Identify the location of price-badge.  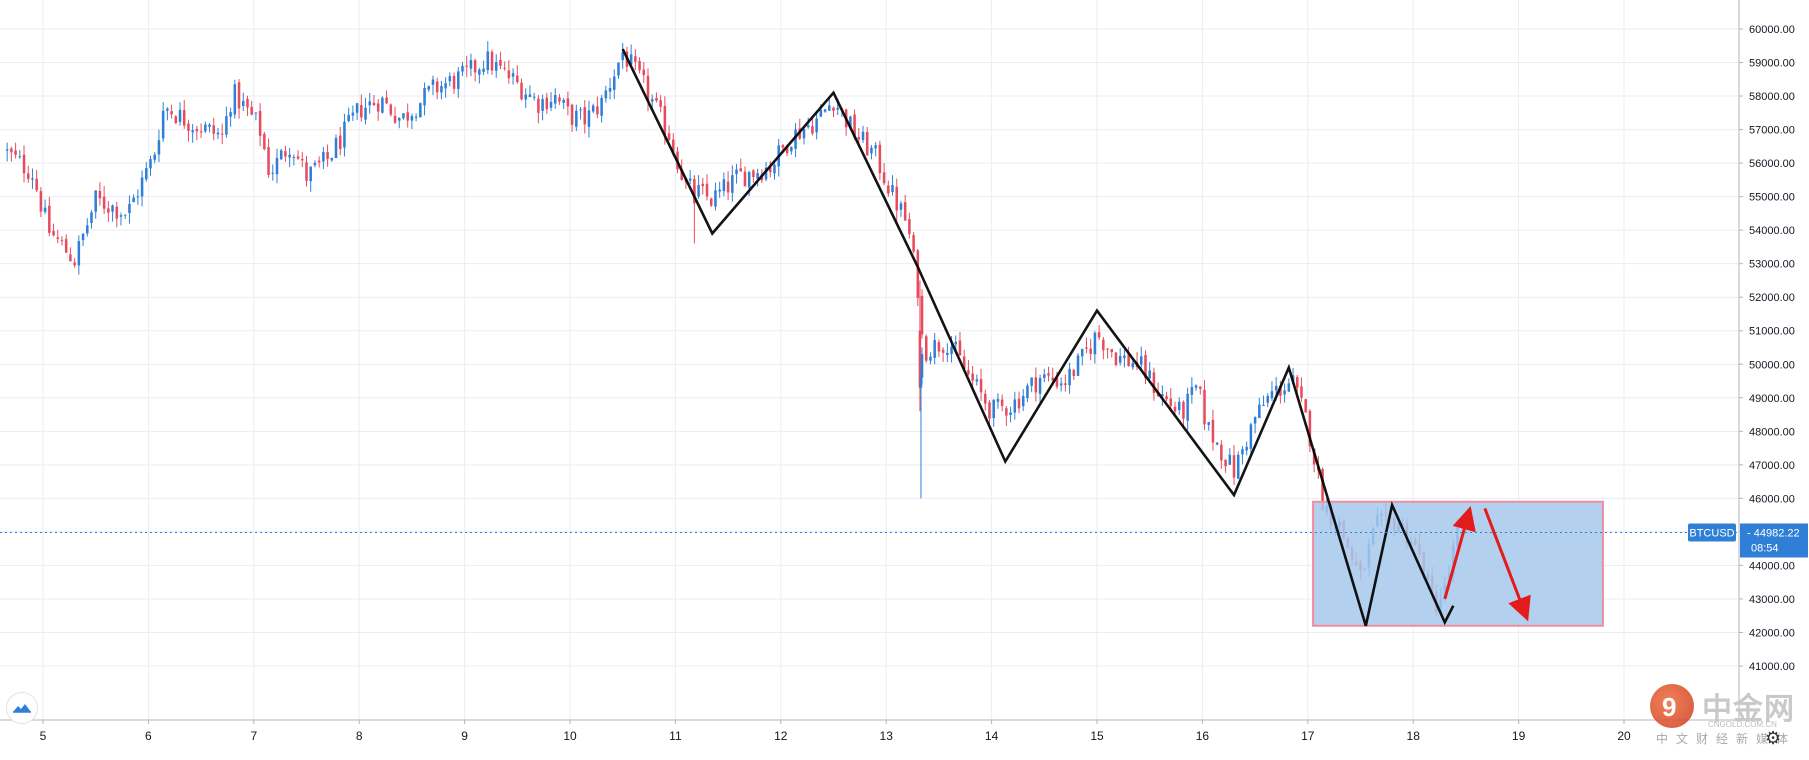
(1774, 540).